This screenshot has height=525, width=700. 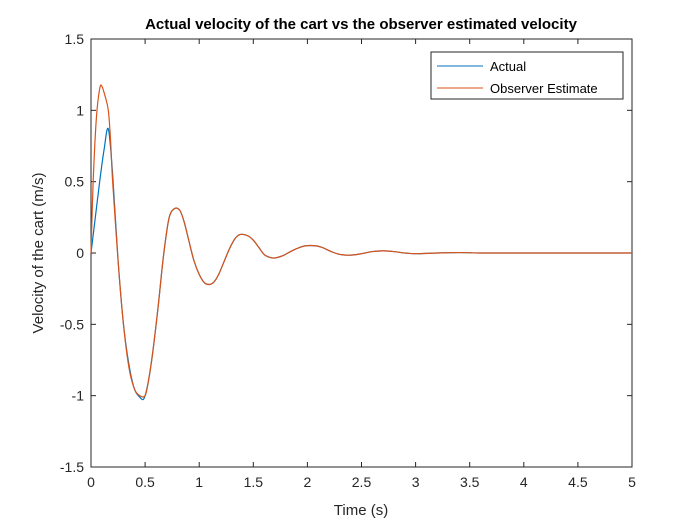 I want to click on x-tick-label: 3, so click(x=416, y=482).